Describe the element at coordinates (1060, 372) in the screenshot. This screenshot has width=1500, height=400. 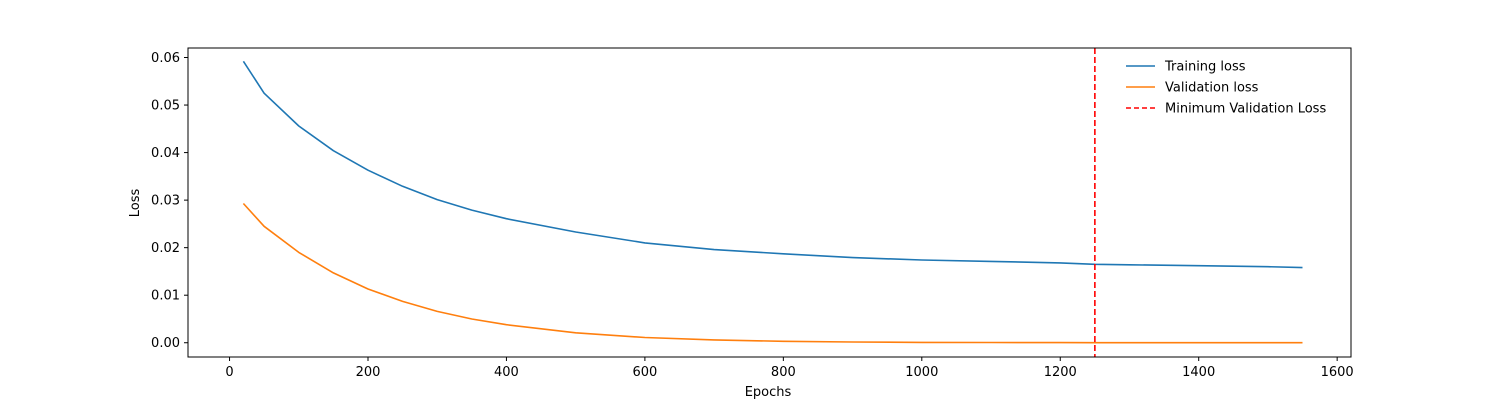
I see `x-tick-label: 1200` at that location.